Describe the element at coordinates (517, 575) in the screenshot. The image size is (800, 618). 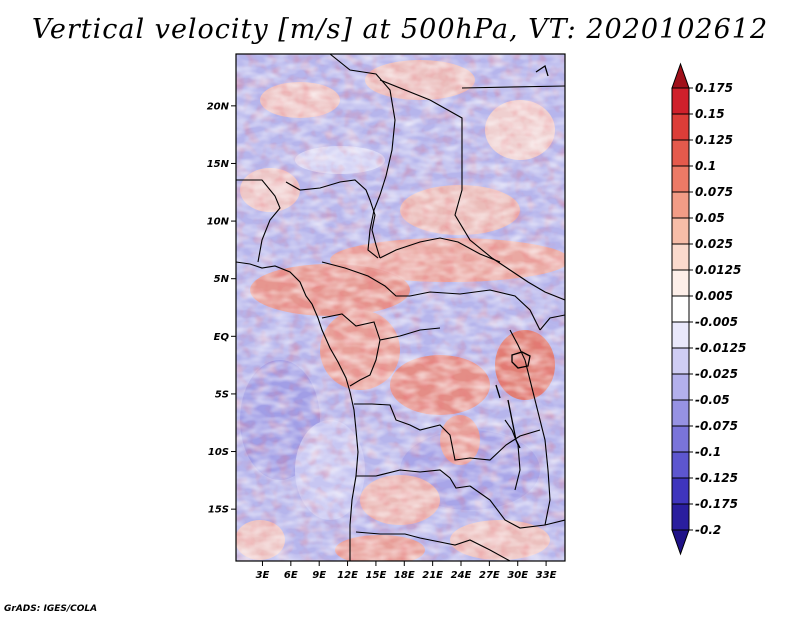
I see `lon-label: 30E` at that location.